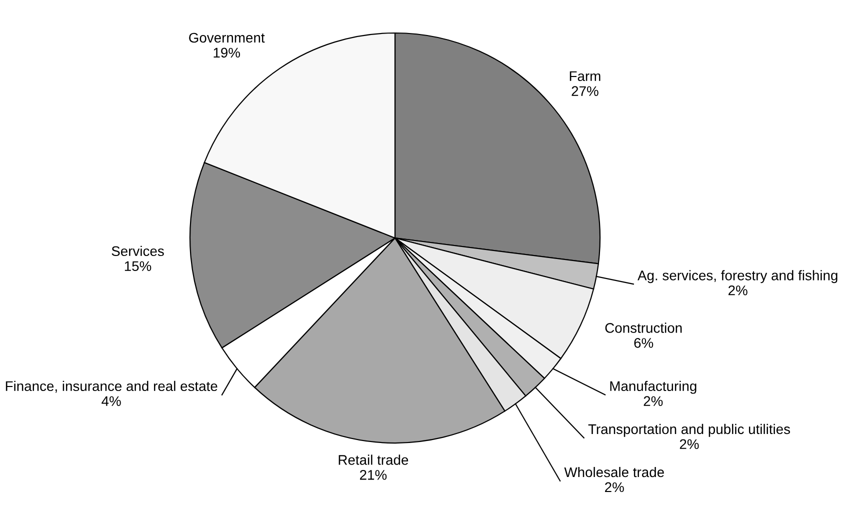  Describe the element at coordinates (644, 343) in the screenshot. I see `data-label: 6%` at that location.